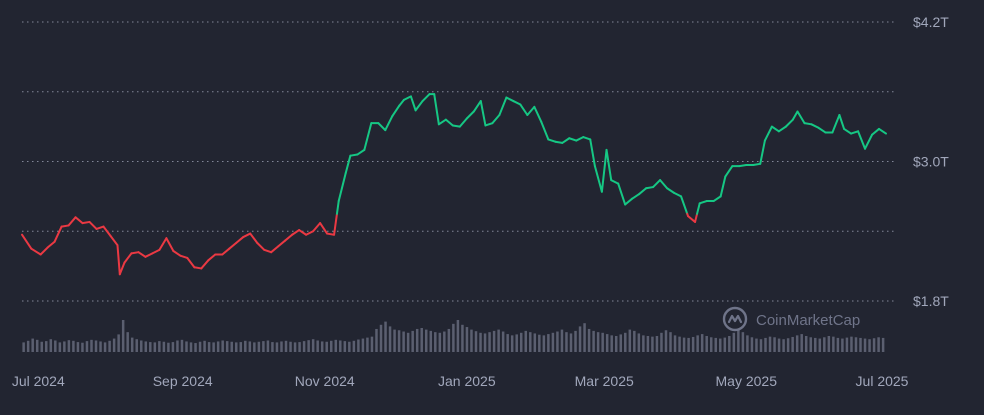 The width and height of the screenshot is (984, 415). I want to click on x-tick-label: Nov 2024, so click(325, 381).